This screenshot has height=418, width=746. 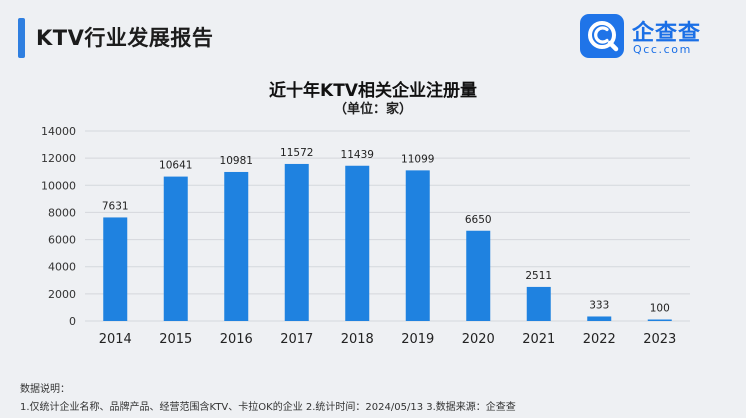 I want to click on qcc-logo: 企查查 Qcc.com, so click(x=655, y=38).